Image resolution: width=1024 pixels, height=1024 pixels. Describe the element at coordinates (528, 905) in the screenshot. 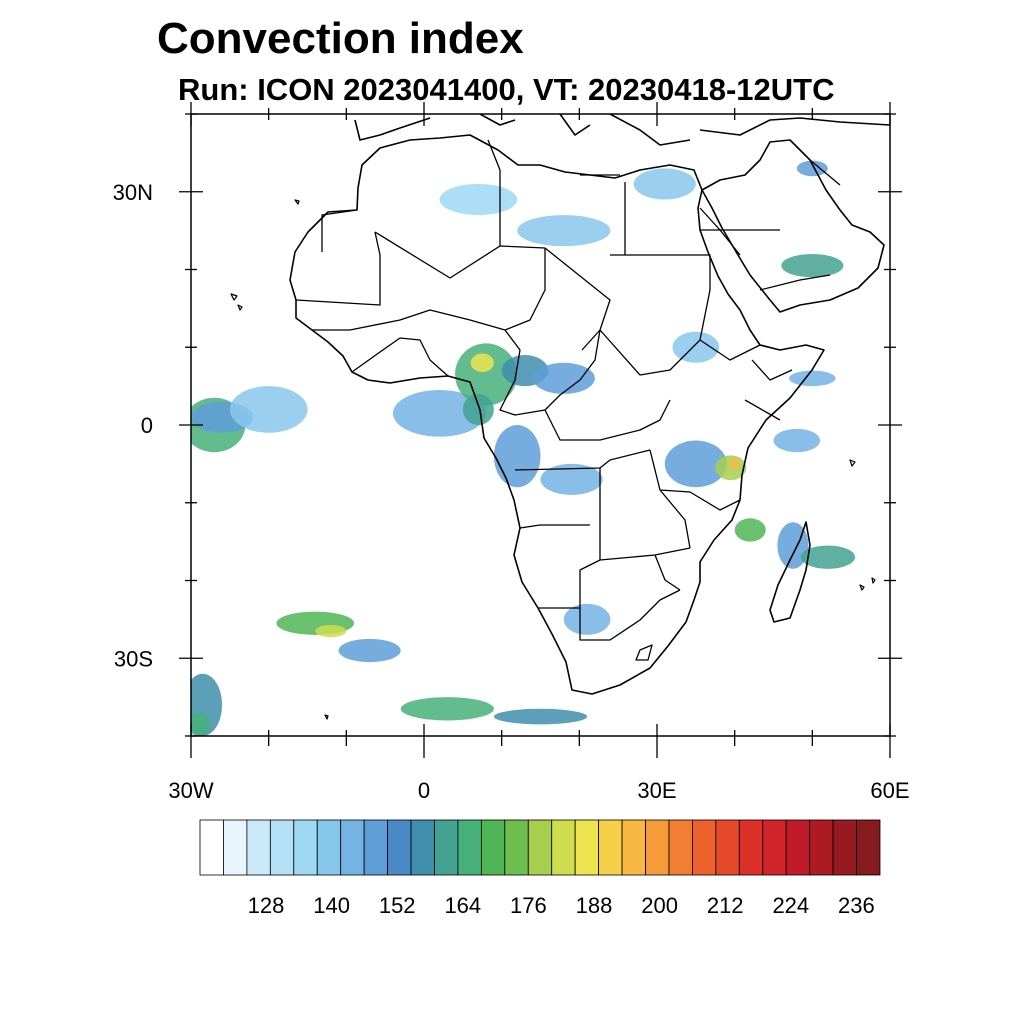

I see `colorbar-tick-label: 176` at that location.